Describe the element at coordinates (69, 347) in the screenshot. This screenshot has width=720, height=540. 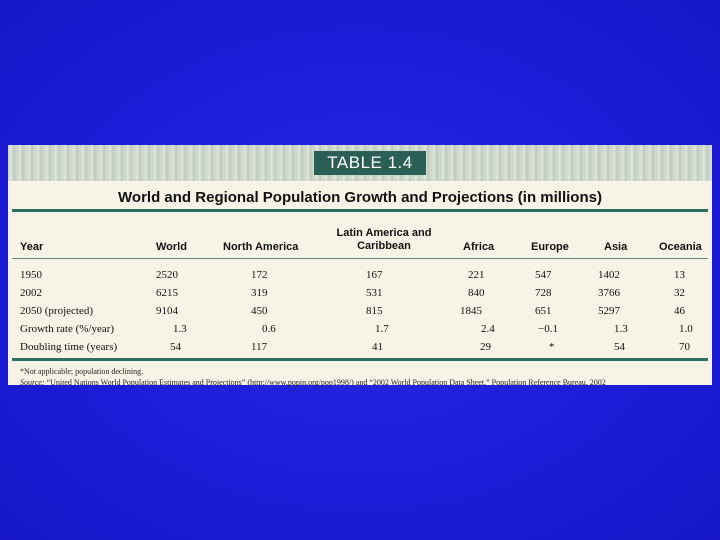
I see `row-label-doubling-time: Doubling time (years)` at that location.